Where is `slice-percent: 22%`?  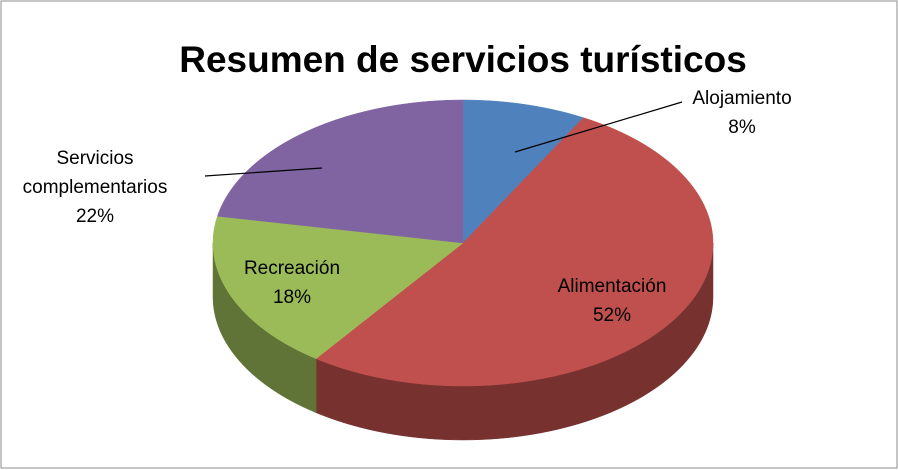 slice-percent: 22% is located at coordinates (95, 216).